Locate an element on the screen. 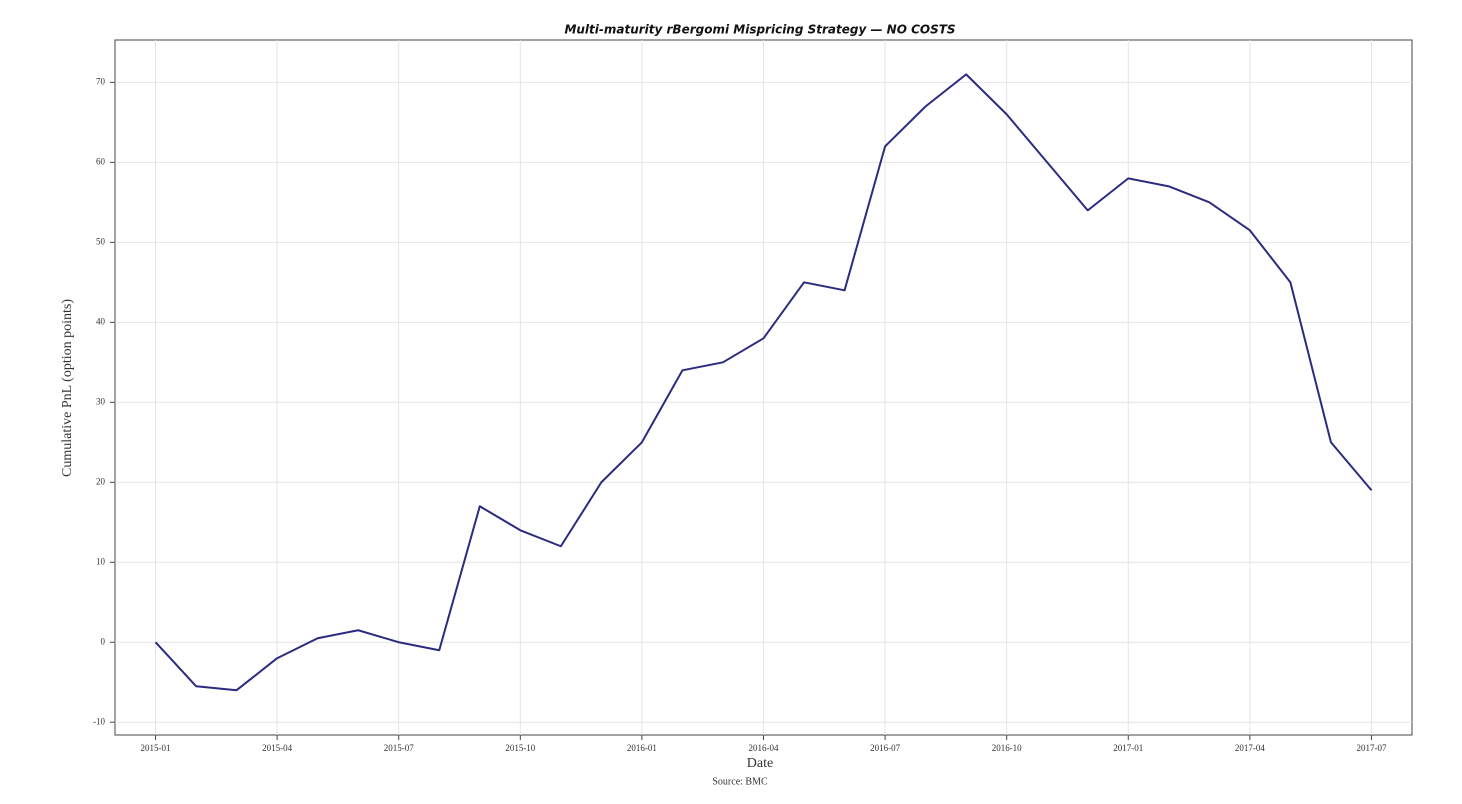 This screenshot has width=1462, height=804. x-tick-label: 2015-10 is located at coordinates (520, 748).